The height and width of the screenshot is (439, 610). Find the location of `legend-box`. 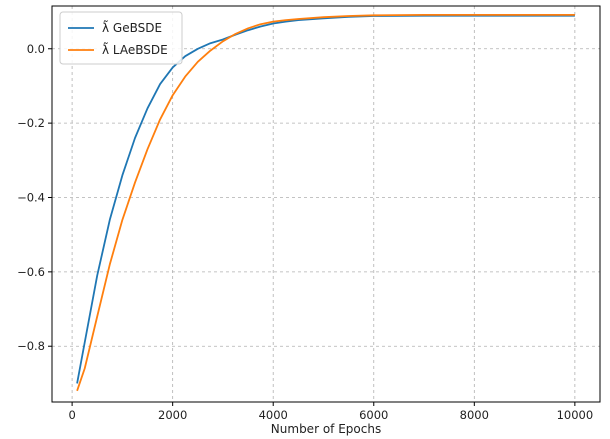

legend-box is located at coordinates (121, 38).